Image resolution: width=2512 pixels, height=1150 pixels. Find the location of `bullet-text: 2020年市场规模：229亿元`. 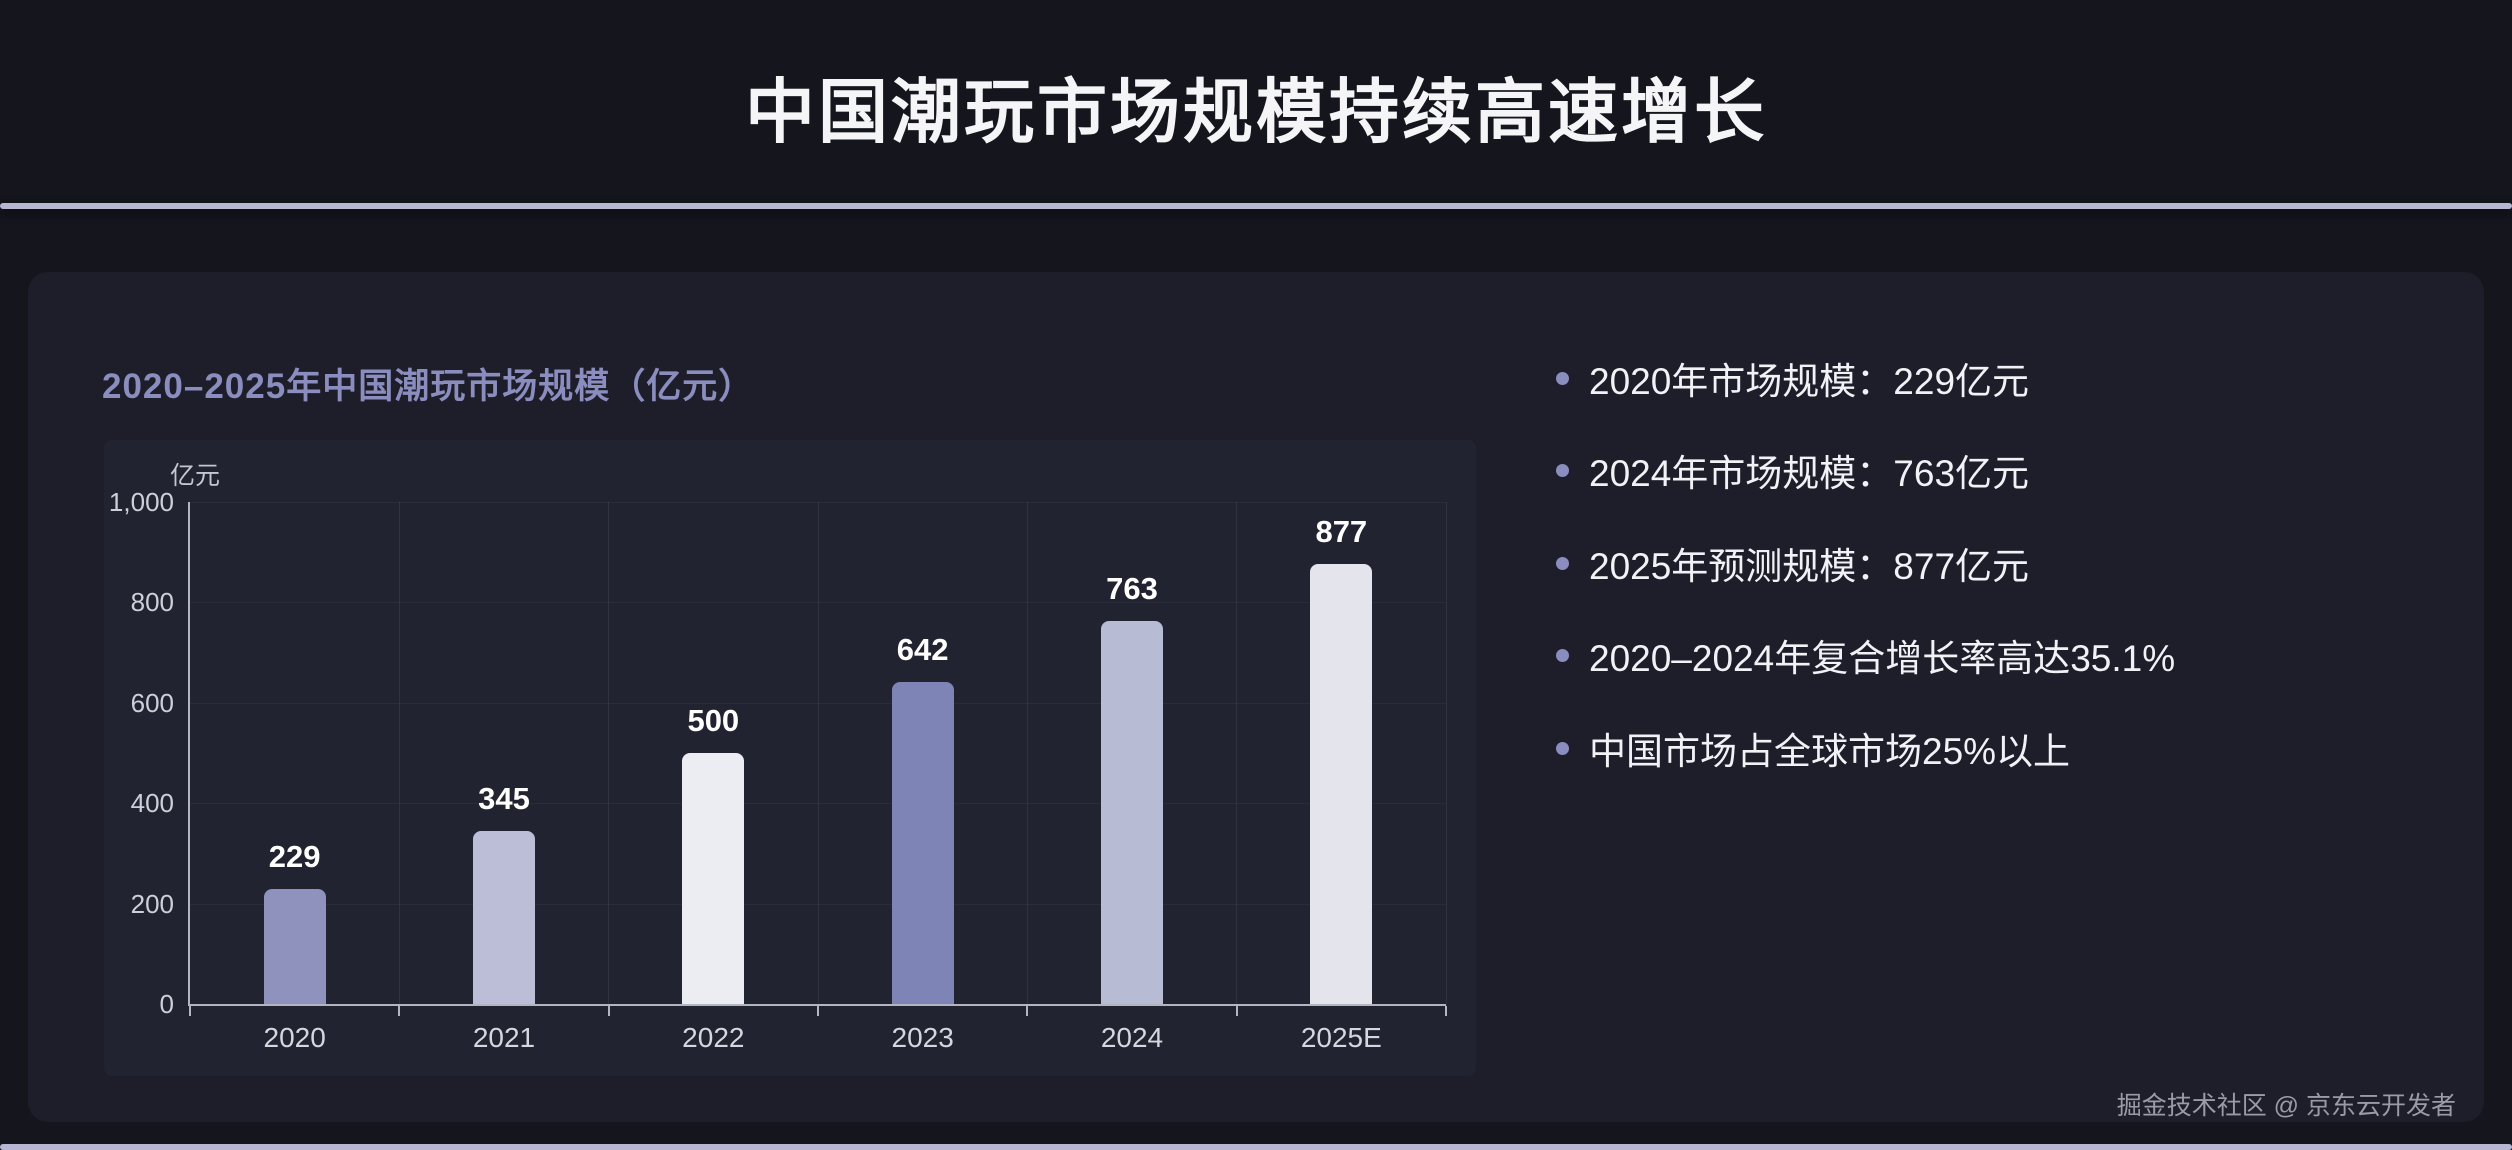

bullet-text: 2020年市场规模：229亿元 is located at coordinates (1809, 381).